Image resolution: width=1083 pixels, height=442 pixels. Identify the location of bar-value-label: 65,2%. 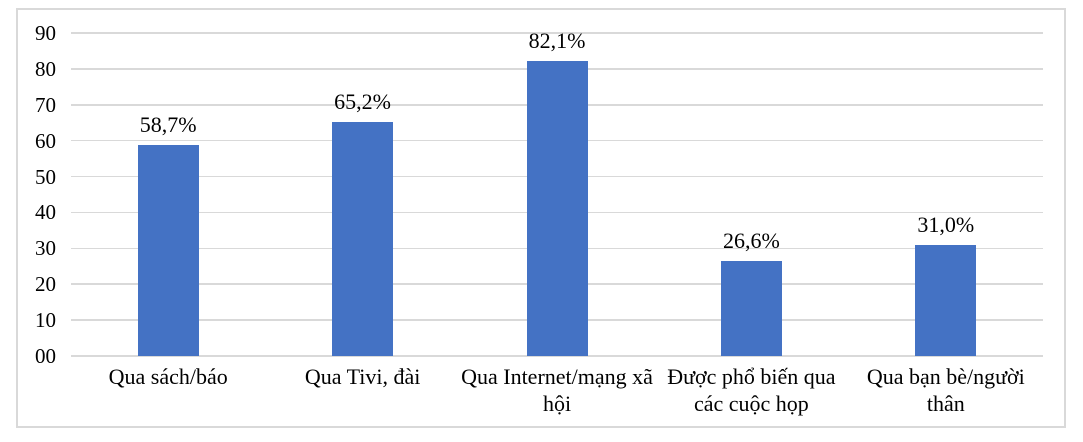
(362, 101).